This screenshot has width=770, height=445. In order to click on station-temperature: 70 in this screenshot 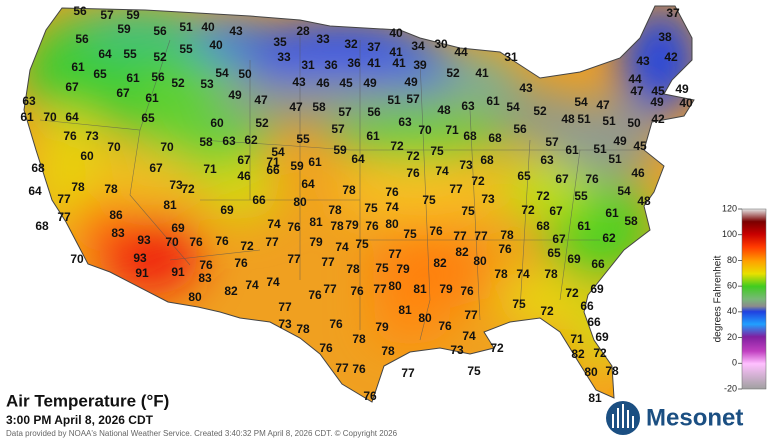, I will do `click(50, 117)`.